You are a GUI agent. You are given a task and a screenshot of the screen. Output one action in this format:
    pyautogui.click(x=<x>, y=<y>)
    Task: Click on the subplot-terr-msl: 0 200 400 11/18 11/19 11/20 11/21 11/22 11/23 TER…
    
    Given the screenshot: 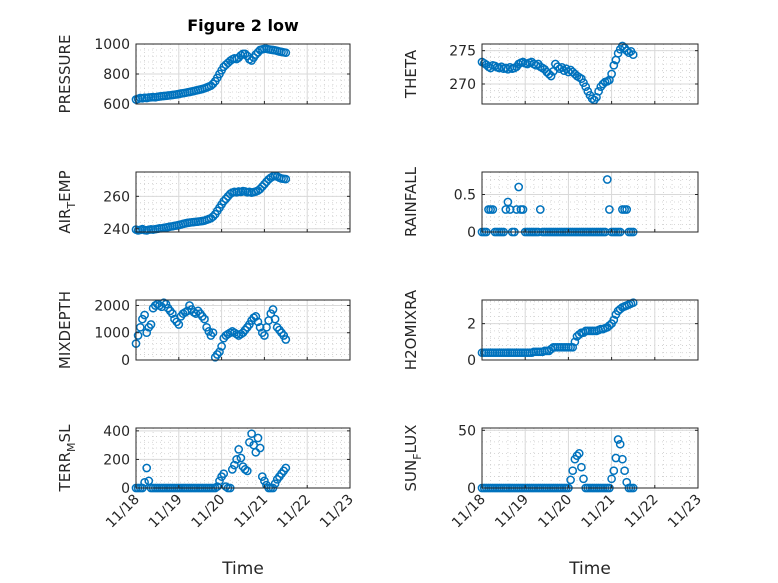 What is the action you would take?
    pyautogui.click(x=206, y=501)
    